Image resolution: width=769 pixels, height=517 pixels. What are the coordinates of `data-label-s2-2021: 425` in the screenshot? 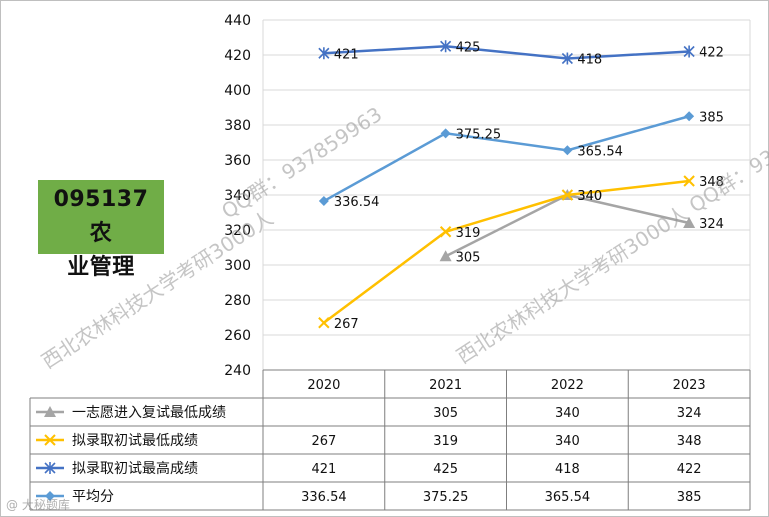 It's located at (468, 47).